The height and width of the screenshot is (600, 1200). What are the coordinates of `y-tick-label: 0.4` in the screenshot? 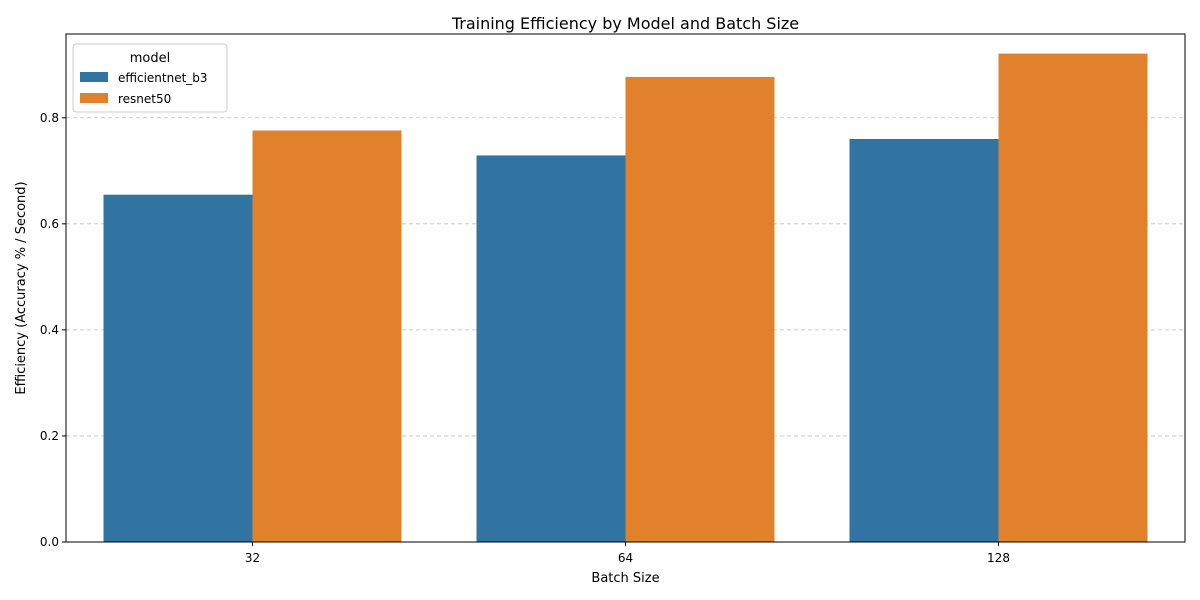 It's located at (49, 330).